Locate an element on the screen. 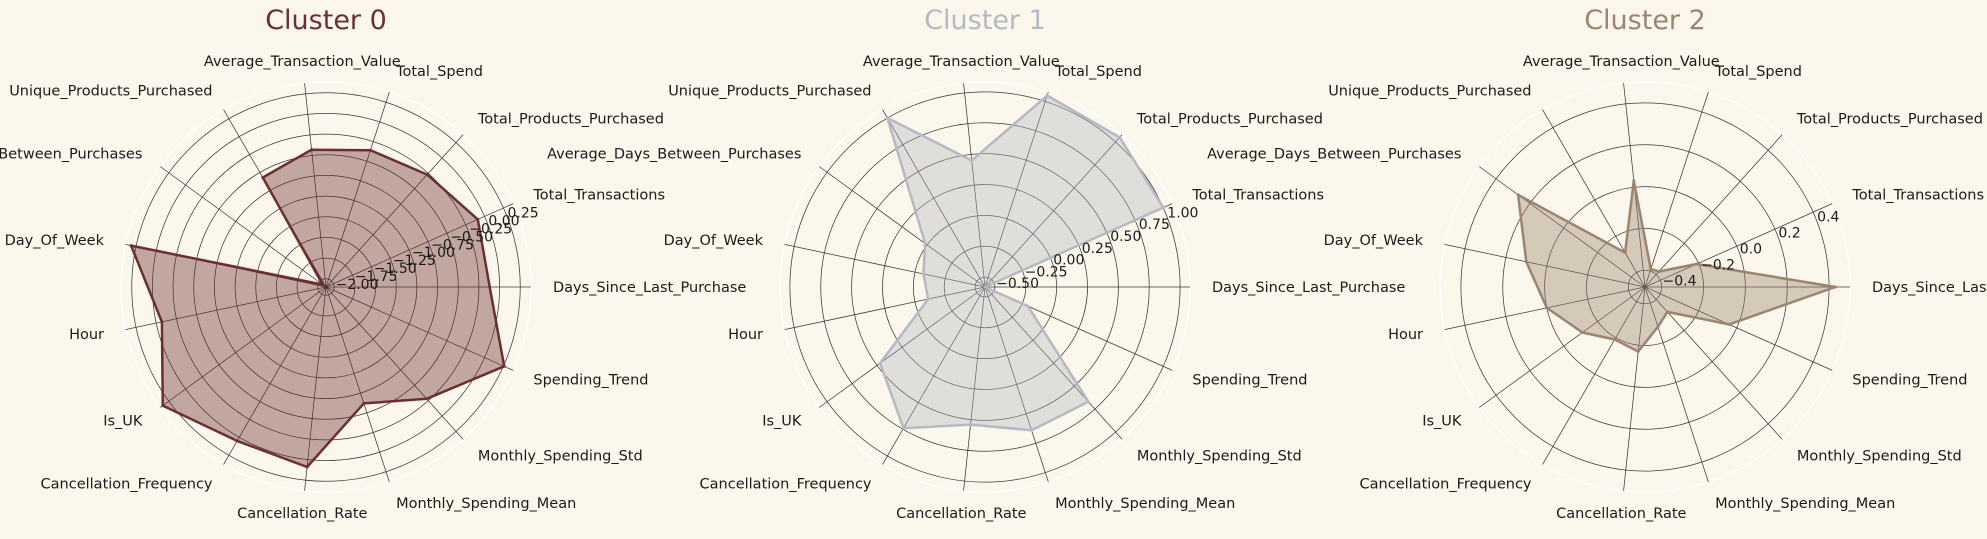 Image resolution: width=1987 pixels, height=539 pixels. category-label: Is_UK is located at coordinates (1442, 421).